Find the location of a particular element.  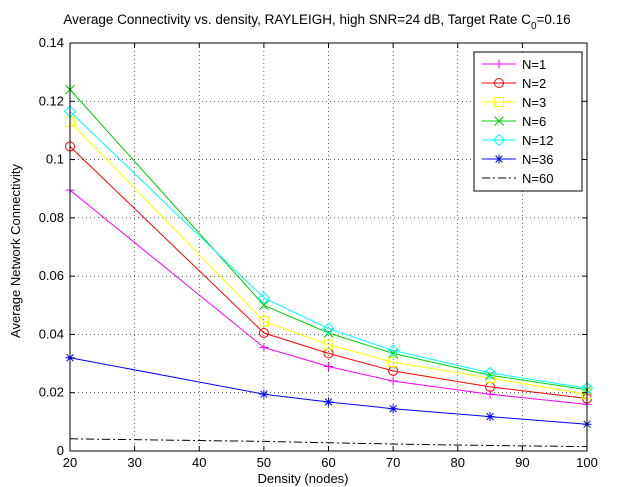

y-tick-label: 0.12 is located at coordinates (51, 100).